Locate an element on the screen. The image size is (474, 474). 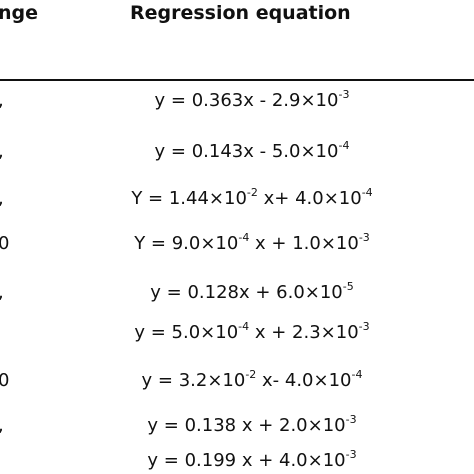
table-row: , Y = 1.44×10-2 x+ 4.0×10-4 is located at coordinates (237, 199).